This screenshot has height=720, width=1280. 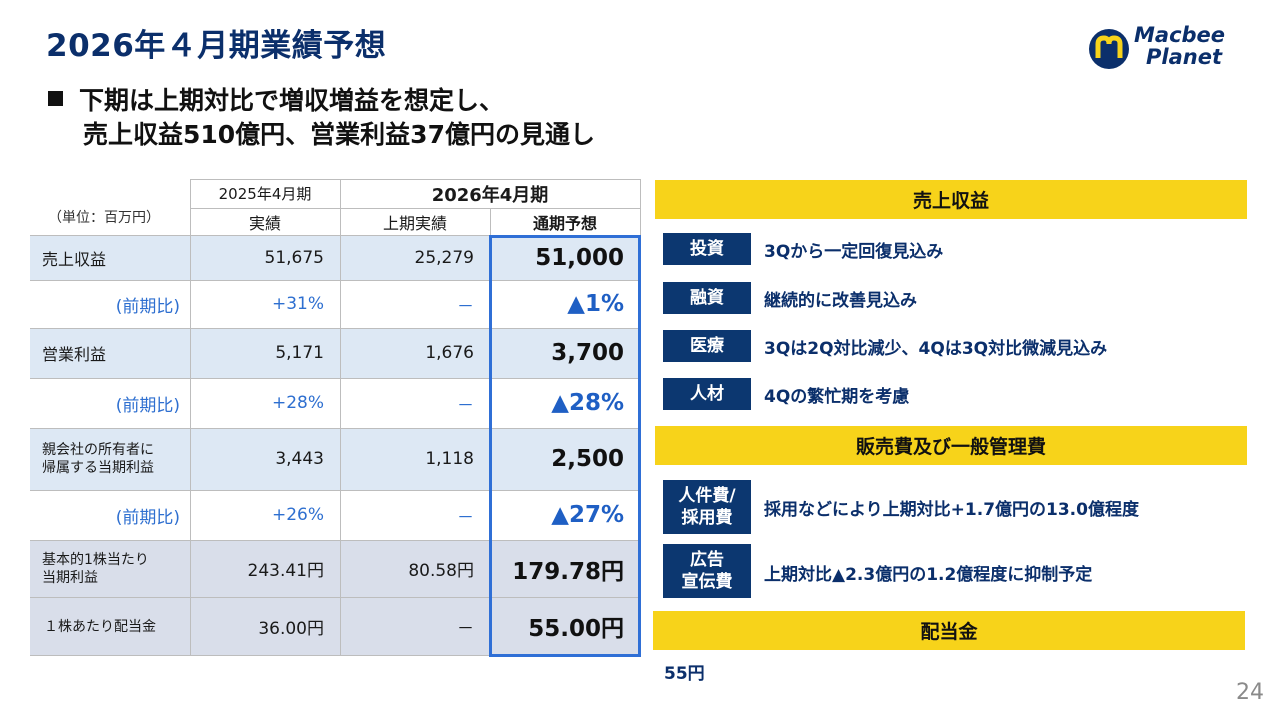 I want to click on row-label-revenue: 売上収益, so click(x=74, y=259).